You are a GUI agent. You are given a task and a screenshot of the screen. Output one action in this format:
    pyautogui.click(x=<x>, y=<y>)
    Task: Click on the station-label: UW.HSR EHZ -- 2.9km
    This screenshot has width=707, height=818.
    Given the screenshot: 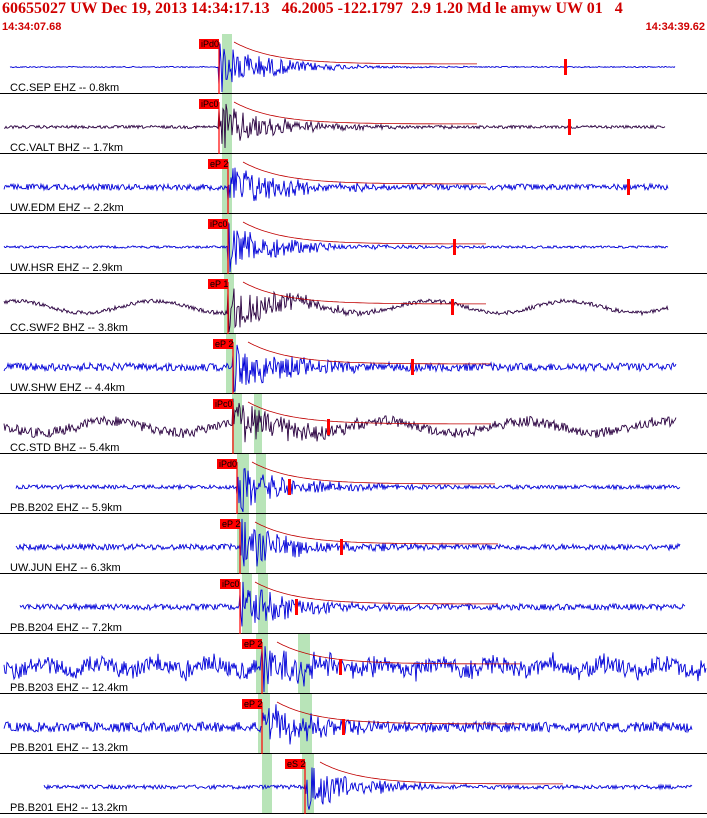 What is the action you would take?
    pyautogui.click(x=66, y=268)
    